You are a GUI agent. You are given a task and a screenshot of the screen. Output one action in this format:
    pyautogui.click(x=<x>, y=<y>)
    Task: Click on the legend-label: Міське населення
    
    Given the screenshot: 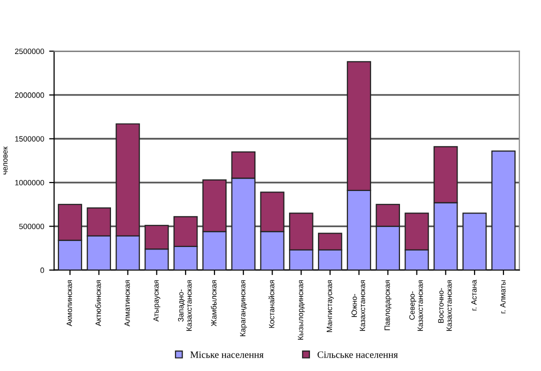 What is the action you would take?
    pyautogui.click(x=227, y=354)
    